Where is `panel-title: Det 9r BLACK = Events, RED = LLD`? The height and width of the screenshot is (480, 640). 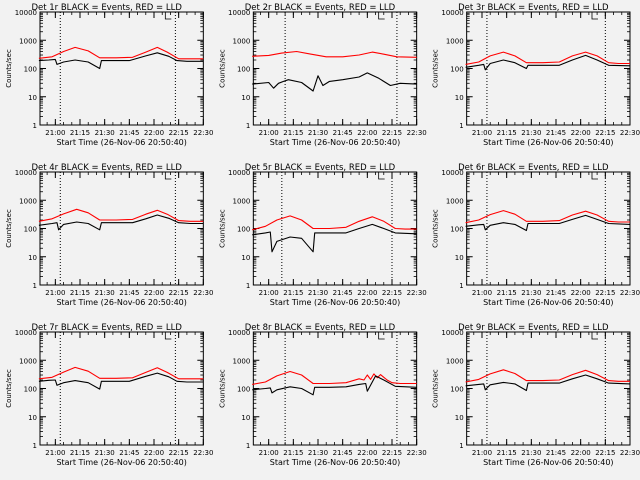 panel-title: Det 9r BLACK = Events, RED = LLD is located at coordinates (533, 328).